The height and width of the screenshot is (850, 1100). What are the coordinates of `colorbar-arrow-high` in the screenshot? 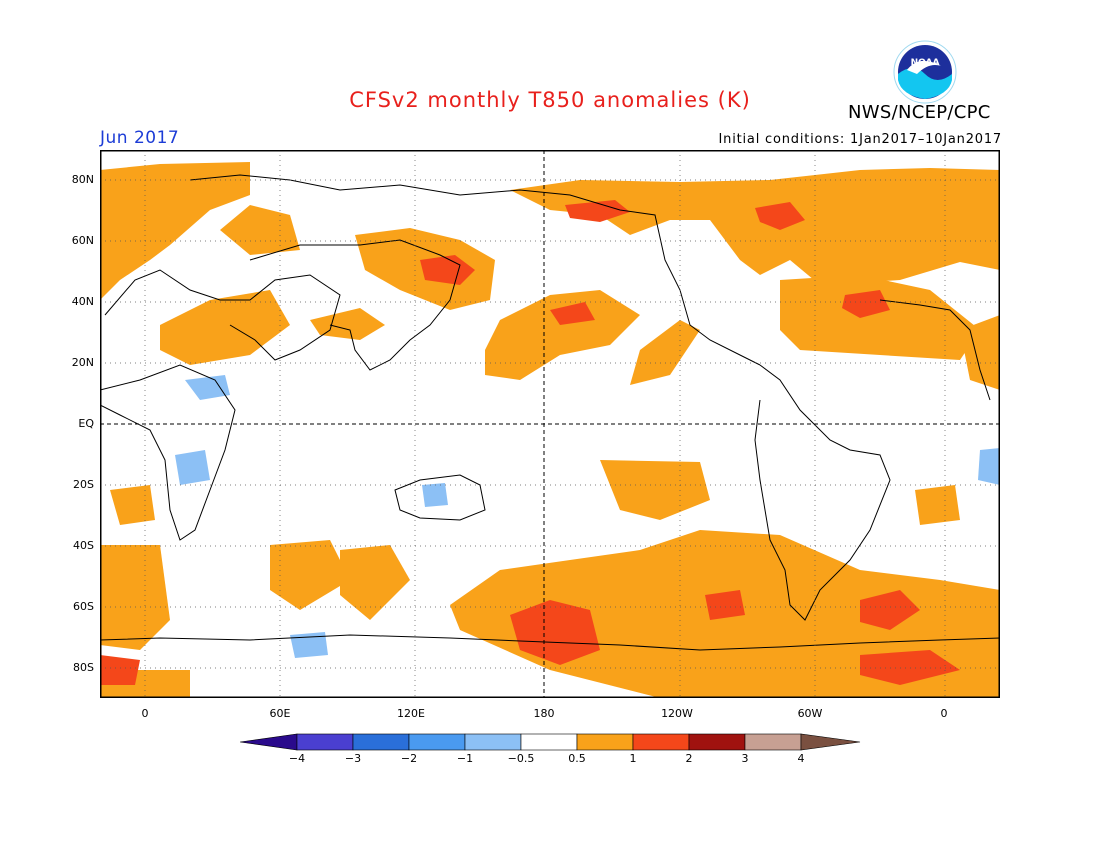 It's located at (830, 742).